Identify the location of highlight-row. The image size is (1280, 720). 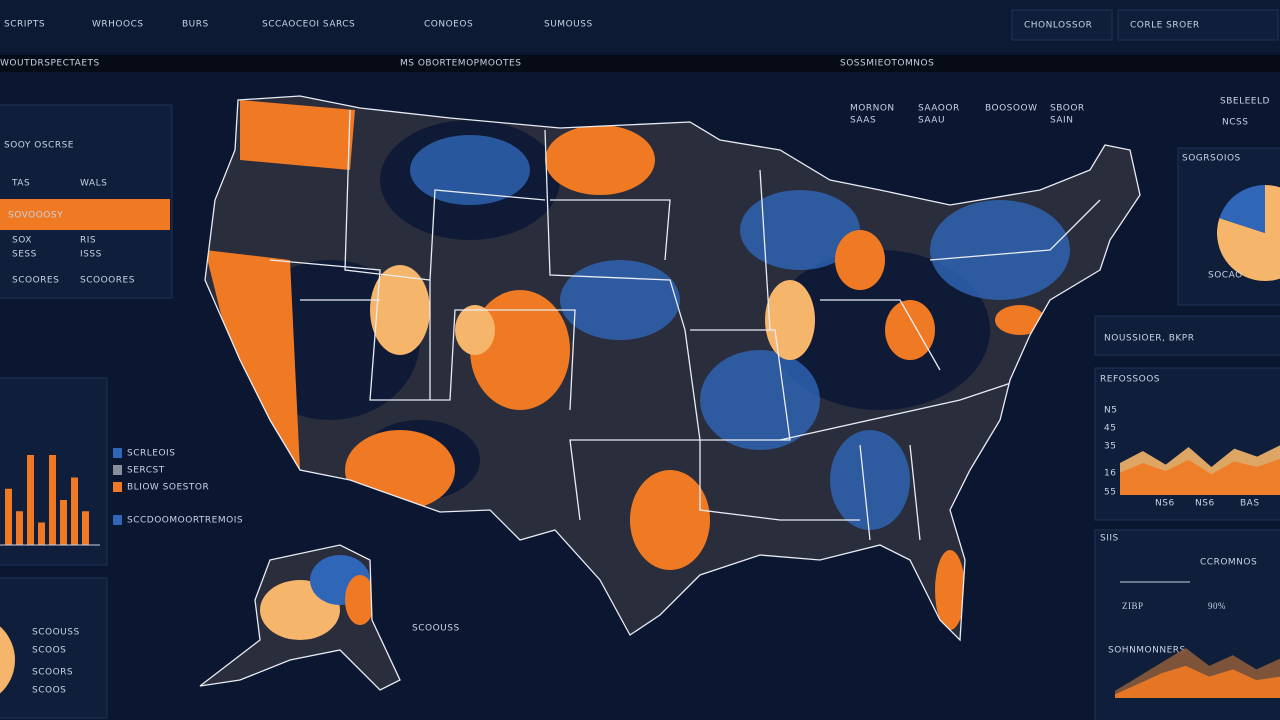
(85, 214).